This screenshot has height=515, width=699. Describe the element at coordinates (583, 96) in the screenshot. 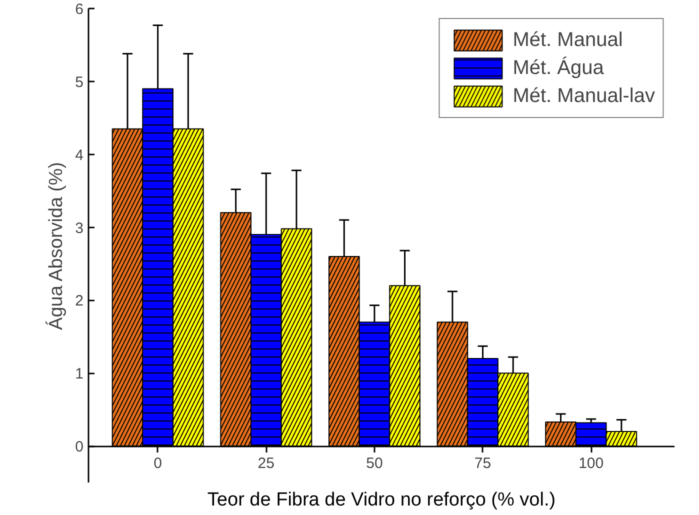

I see `legend-label: Mét. Manual-lav` at that location.